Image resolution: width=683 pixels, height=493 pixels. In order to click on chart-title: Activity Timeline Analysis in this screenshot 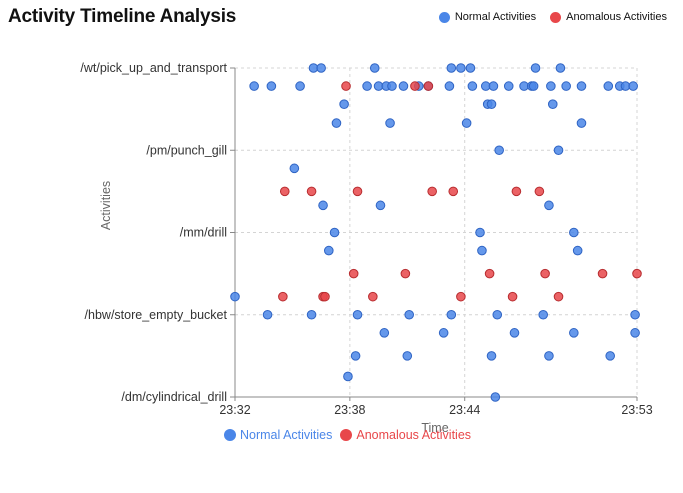, I will do `click(122, 16)`.